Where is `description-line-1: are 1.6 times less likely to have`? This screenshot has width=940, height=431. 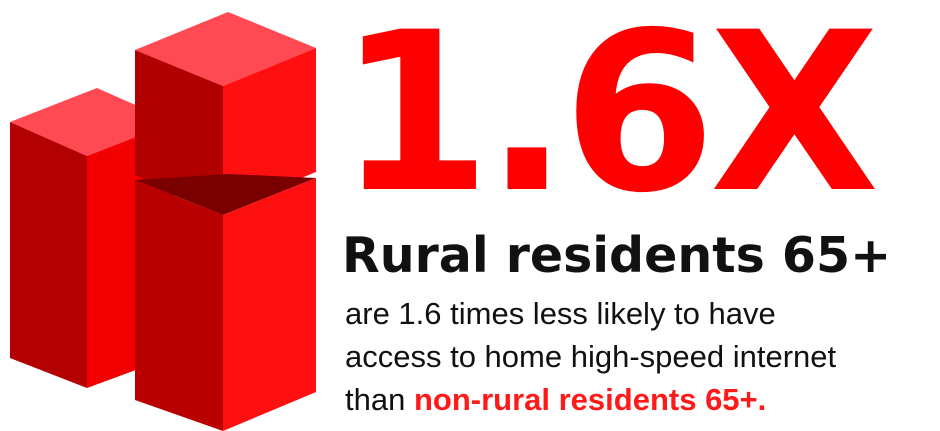
description-line-1: are 1.6 times less likely to have is located at coordinates (560, 313).